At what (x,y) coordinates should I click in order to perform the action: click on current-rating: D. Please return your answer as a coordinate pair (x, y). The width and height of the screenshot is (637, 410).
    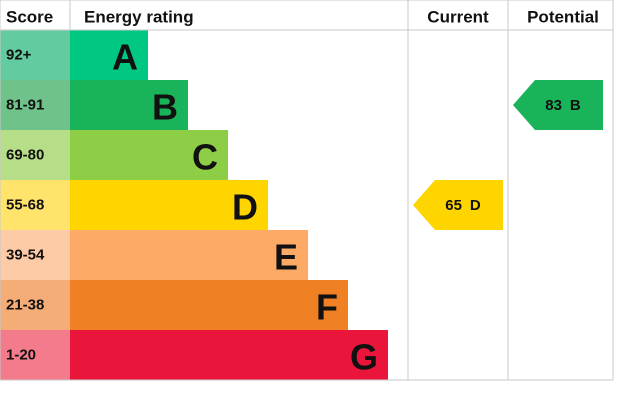
    Looking at the image, I should click on (475, 205).